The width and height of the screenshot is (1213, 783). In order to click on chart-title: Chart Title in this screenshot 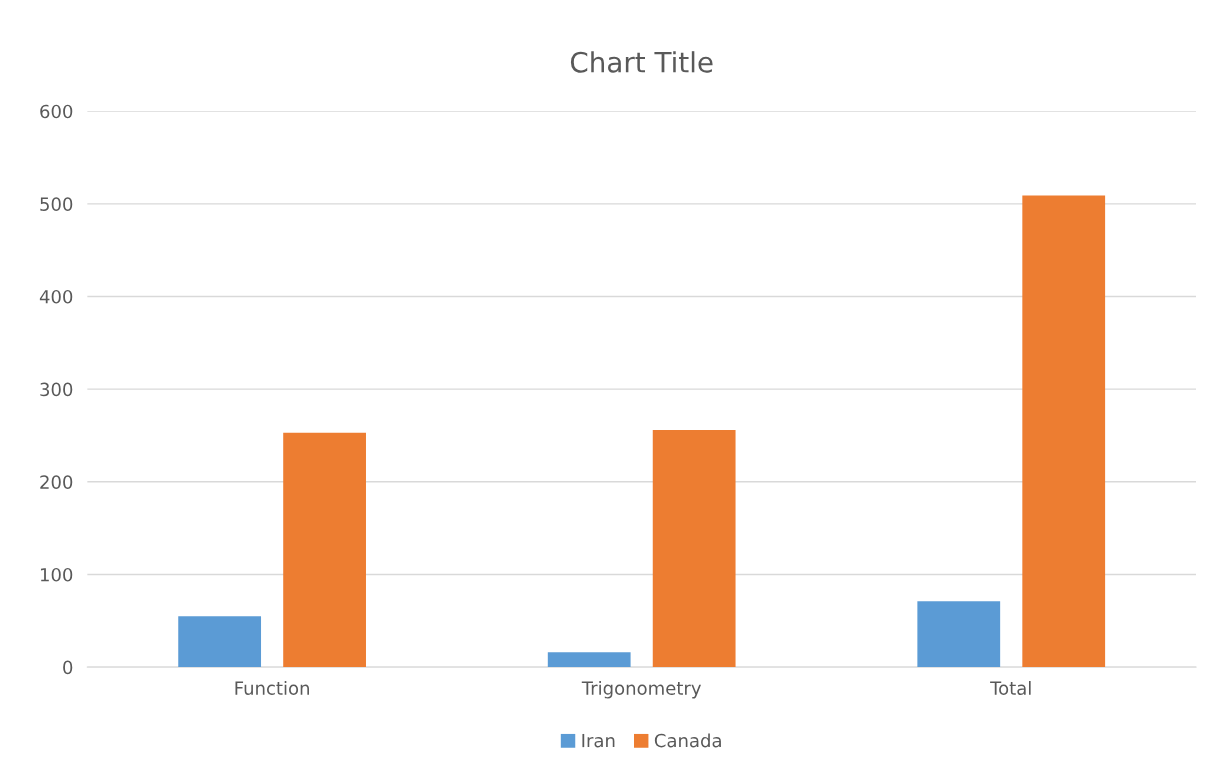, I will do `click(641, 62)`.